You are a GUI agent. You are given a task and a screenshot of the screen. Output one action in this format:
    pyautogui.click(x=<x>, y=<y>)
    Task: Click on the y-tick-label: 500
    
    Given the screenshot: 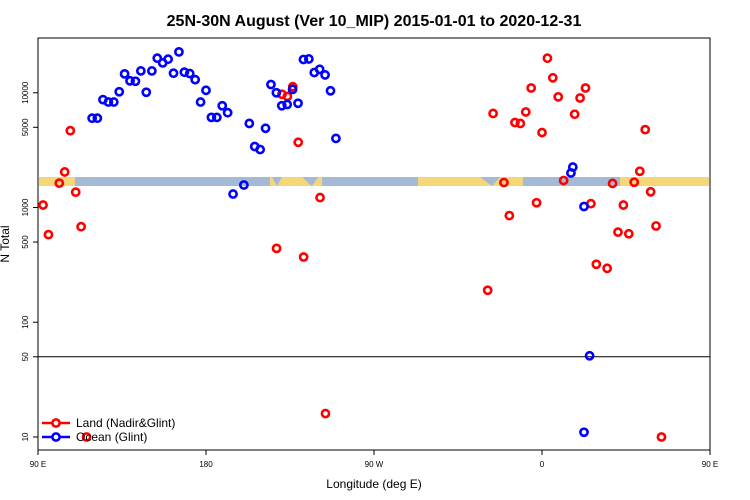 What is the action you would take?
    pyautogui.click(x=25, y=242)
    